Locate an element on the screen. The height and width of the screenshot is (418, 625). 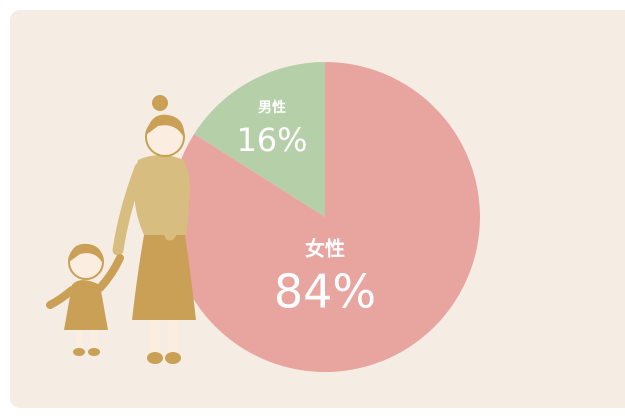
slice-value-label: 16% is located at coordinates (271, 140).